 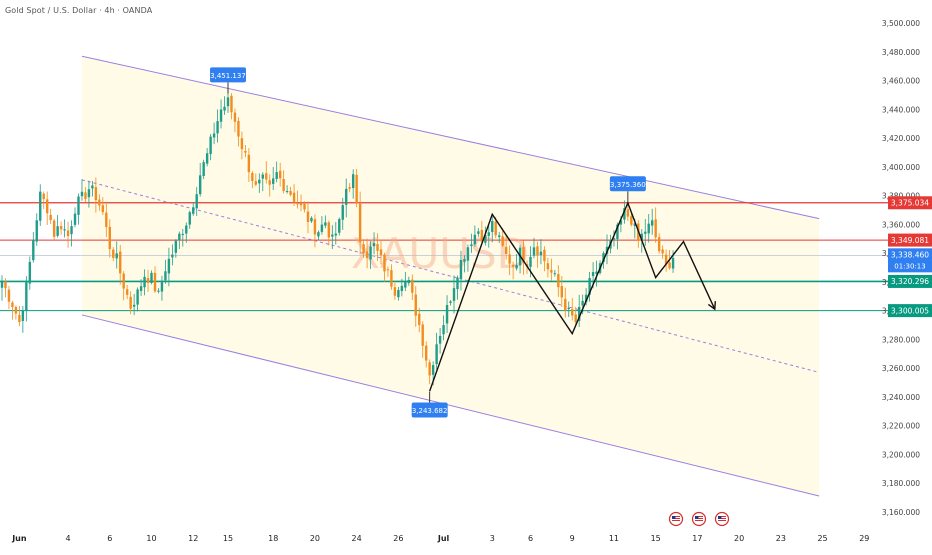 What do you see at coordinates (910, 240) in the screenshot?
I see `price-tag-resistance: 3,349.081` at bounding box center [910, 240].